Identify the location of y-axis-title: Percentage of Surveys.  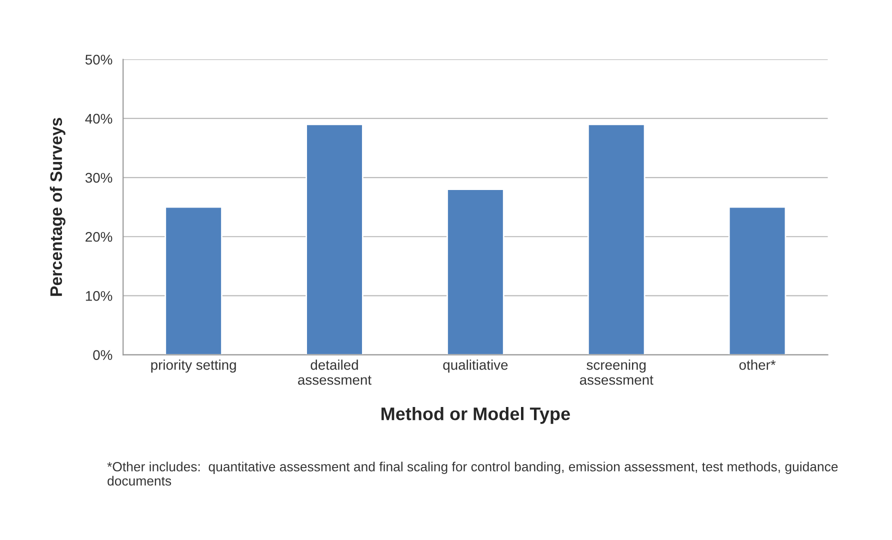
(58, 207).